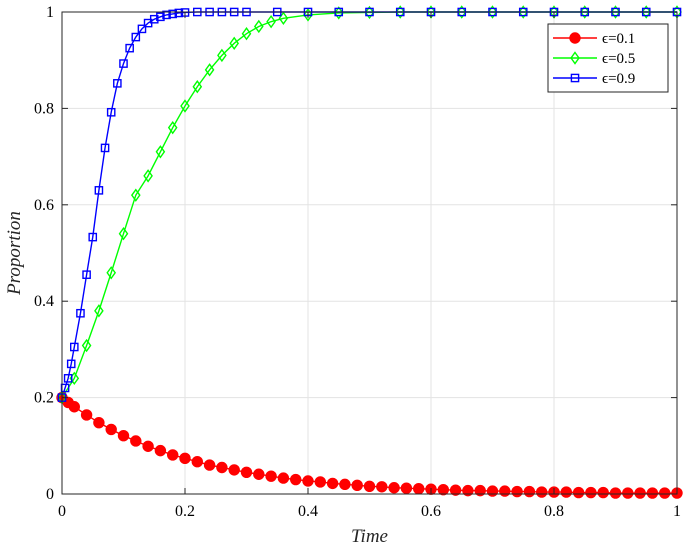 This screenshot has width=685, height=546. Describe the element at coordinates (50, 12) in the screenshot. I see `y-tick-label: 1` at that location.